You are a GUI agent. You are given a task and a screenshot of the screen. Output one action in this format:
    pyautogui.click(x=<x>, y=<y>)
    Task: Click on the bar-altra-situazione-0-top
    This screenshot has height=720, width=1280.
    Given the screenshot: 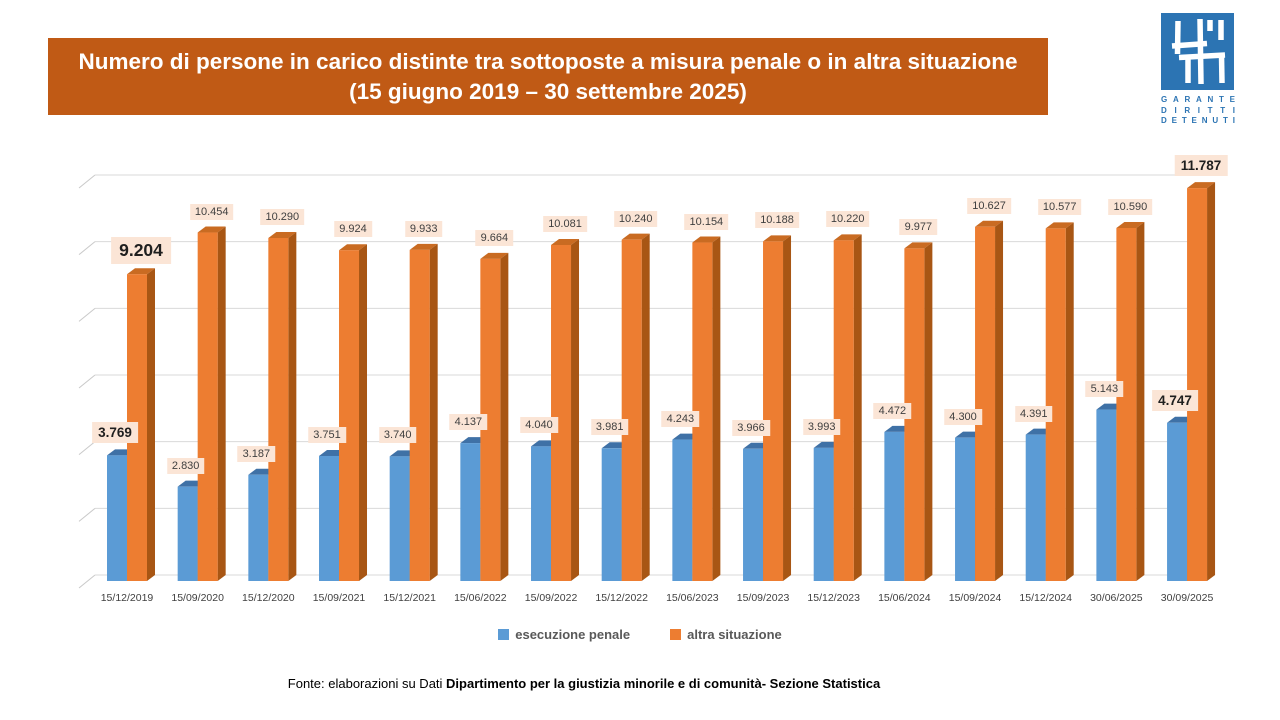 What is the action you would take?
    pyautogui.click(x=141, y=271)
    